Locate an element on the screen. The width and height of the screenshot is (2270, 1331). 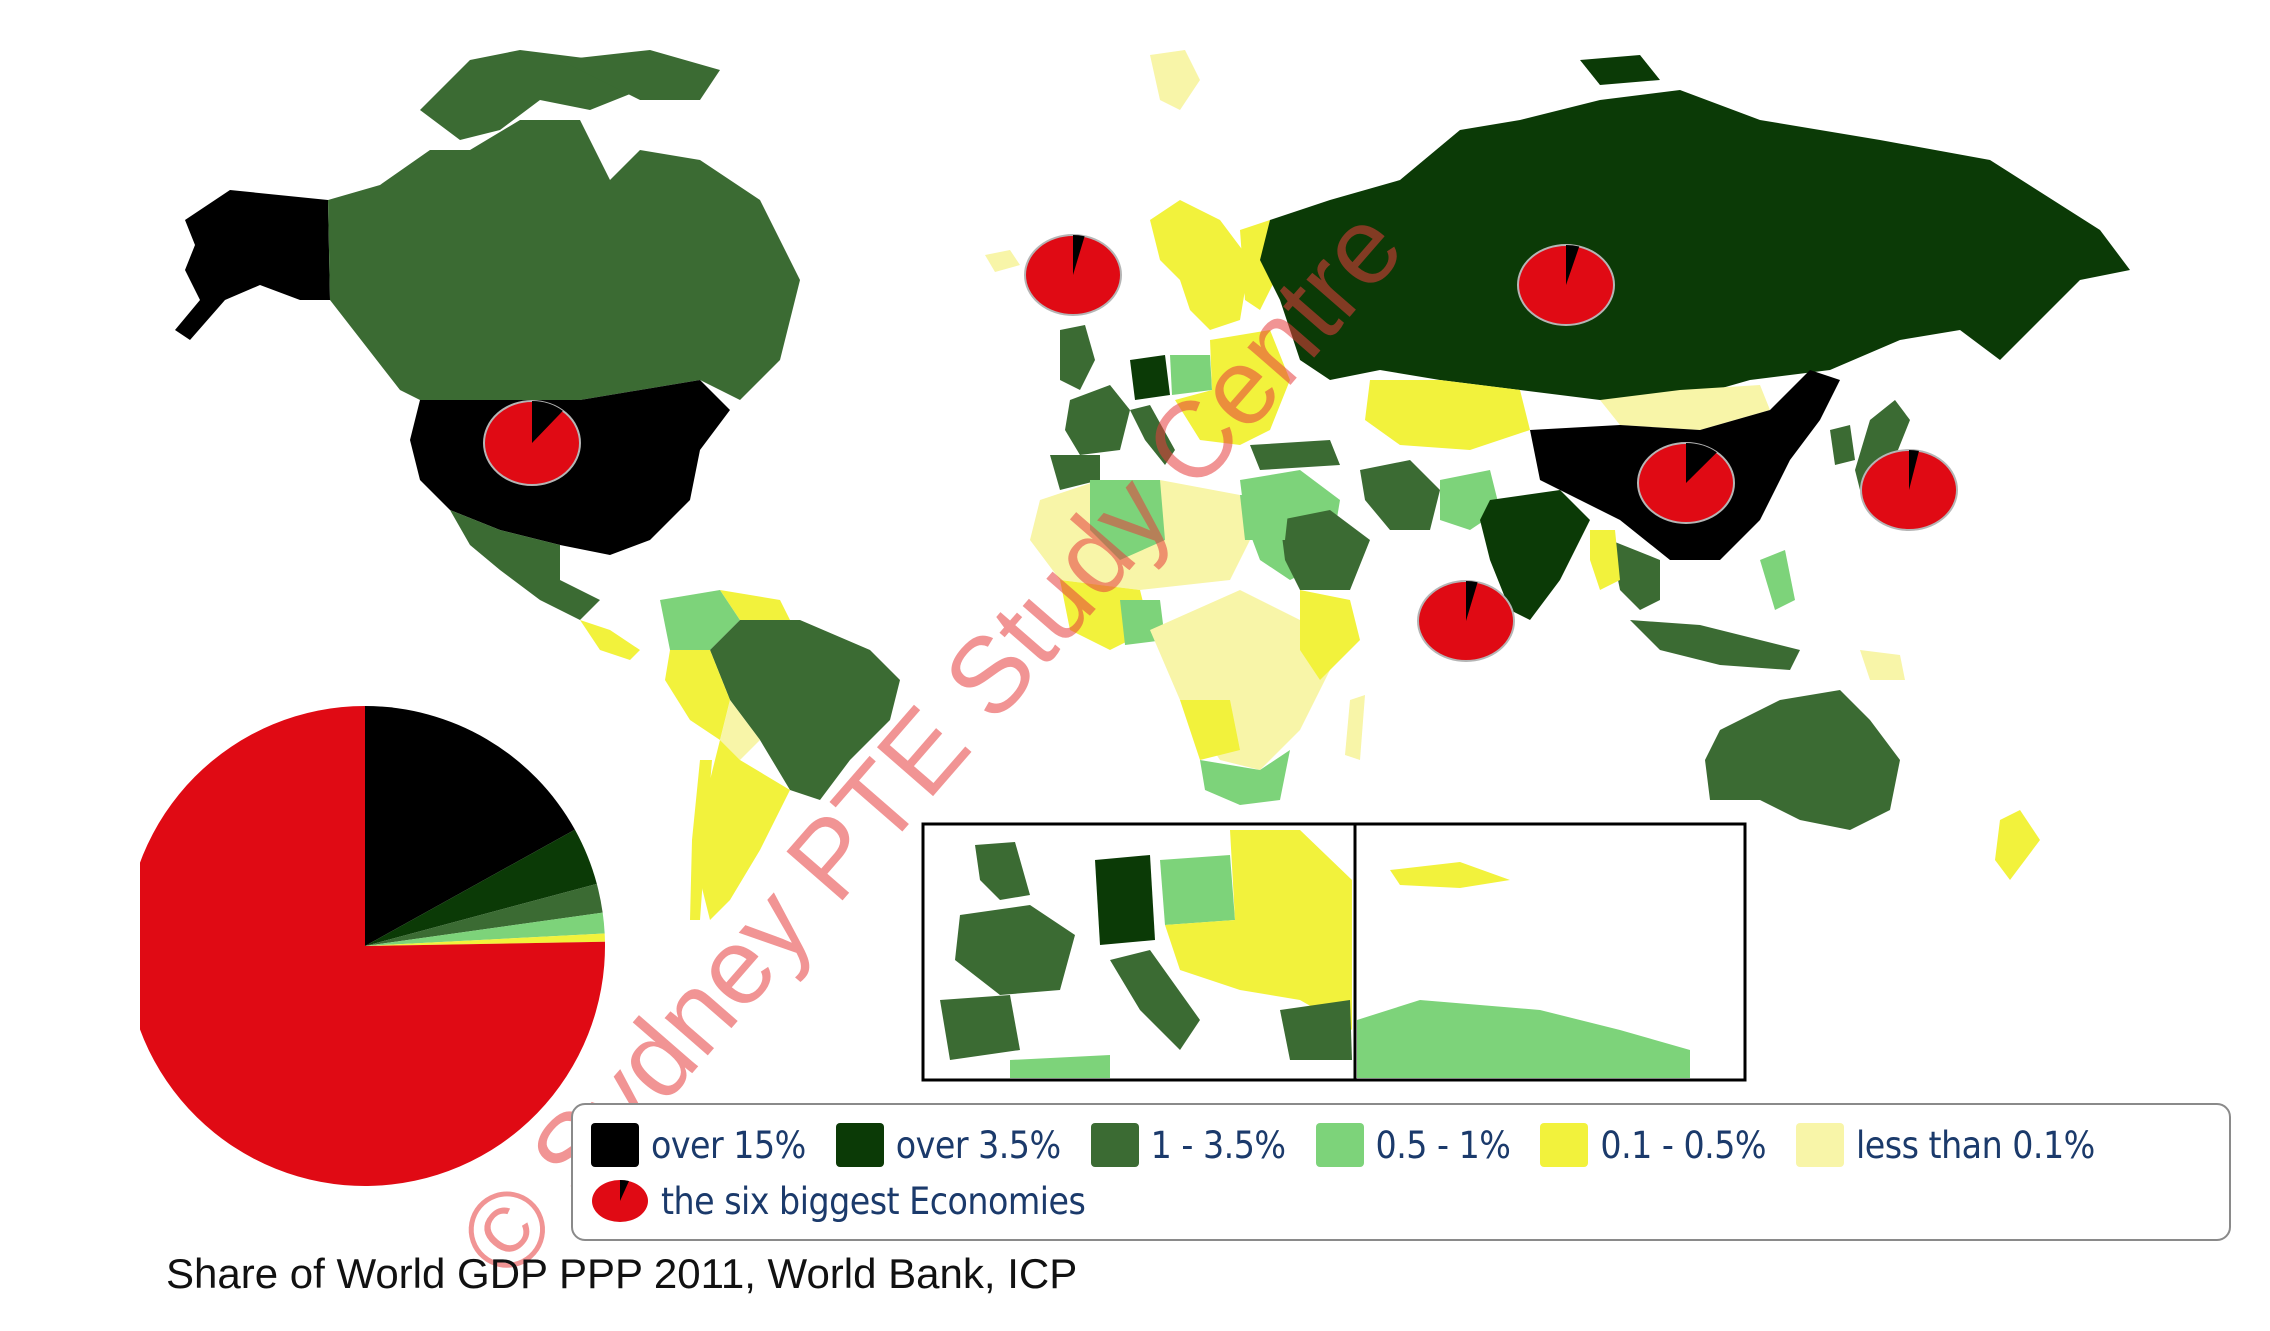
inset-poland is located at coordinates (1197, 890).